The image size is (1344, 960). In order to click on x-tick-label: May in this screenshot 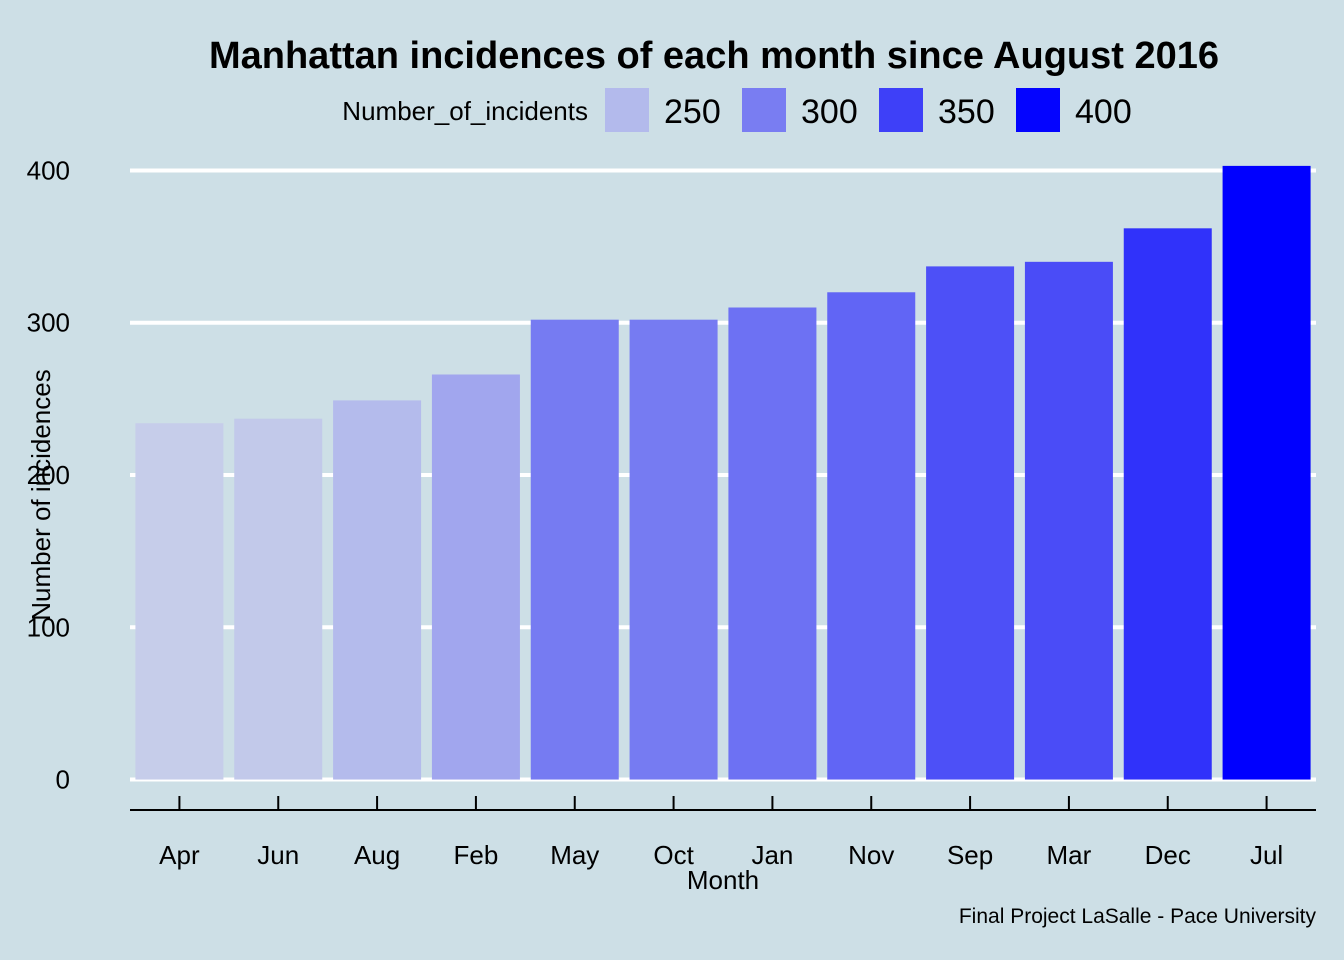, I will do `click(574, 855)`.